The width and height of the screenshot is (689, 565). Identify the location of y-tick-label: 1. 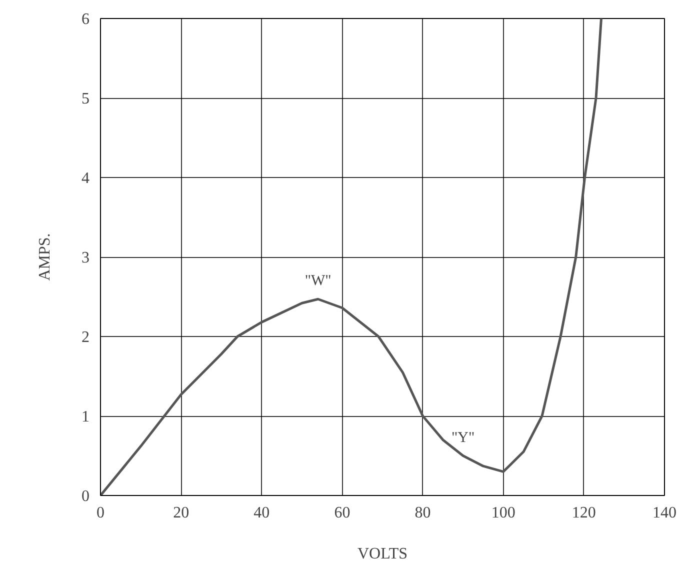
(86, 417).